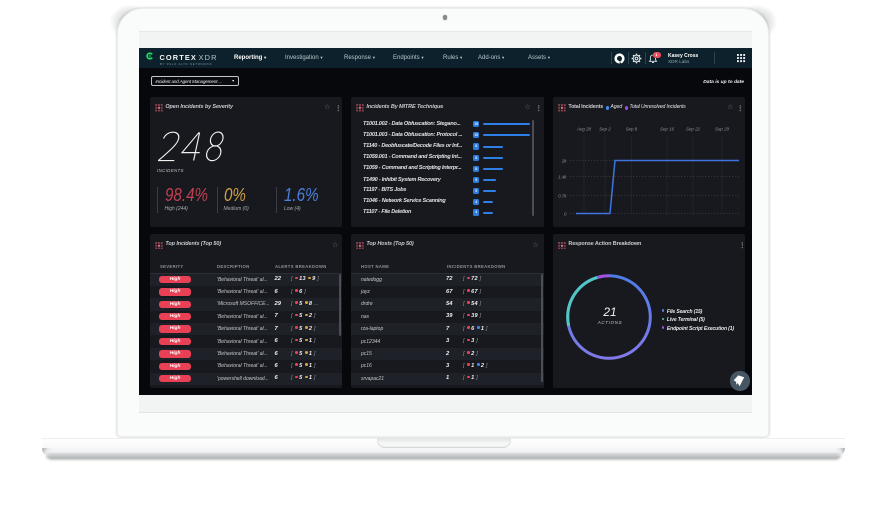 The width and height of the screenshot is (886, 512). I want to click on svg-text: Sep 22, so click(693, 128).